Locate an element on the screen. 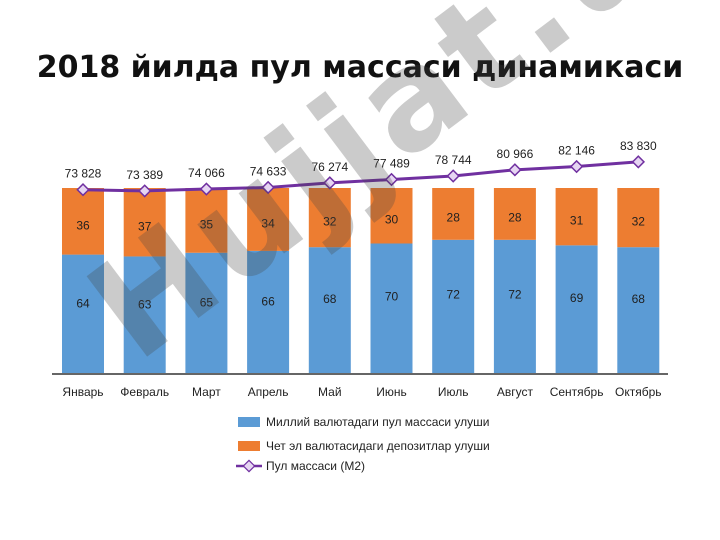 The height and width of the screenshot is (540, 720). data-label-m2: 83 830 is located at coordinates (638, 146).